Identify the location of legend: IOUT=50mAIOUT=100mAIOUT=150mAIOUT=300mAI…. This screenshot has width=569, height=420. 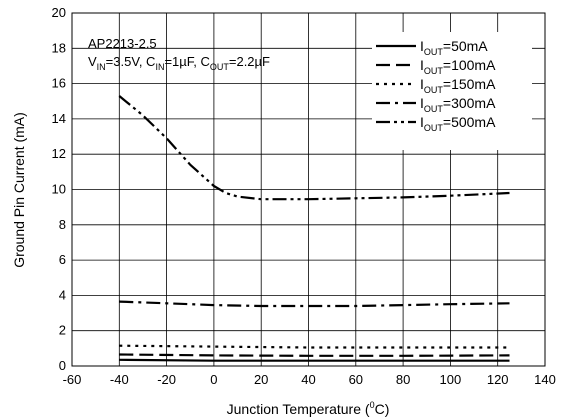
(452, 91).